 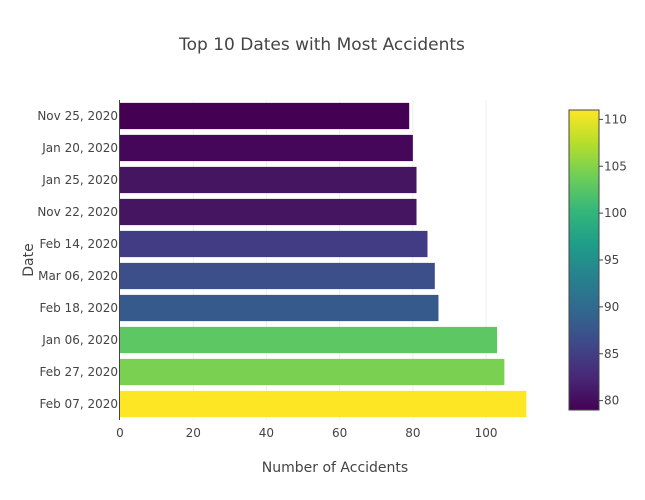 I want to click on colorbar-tick-label: 95, so click(x=611, y=260).